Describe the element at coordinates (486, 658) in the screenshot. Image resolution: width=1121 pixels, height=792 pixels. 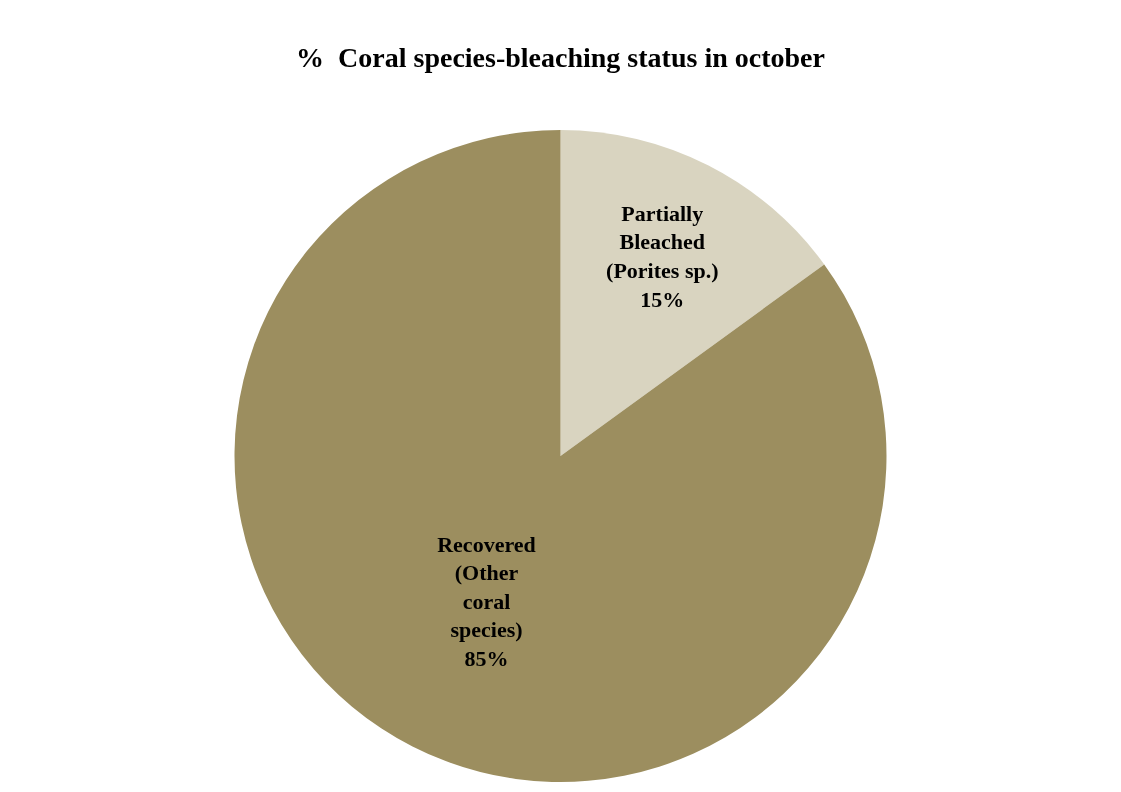
I see `data-label: 85%` at that location.